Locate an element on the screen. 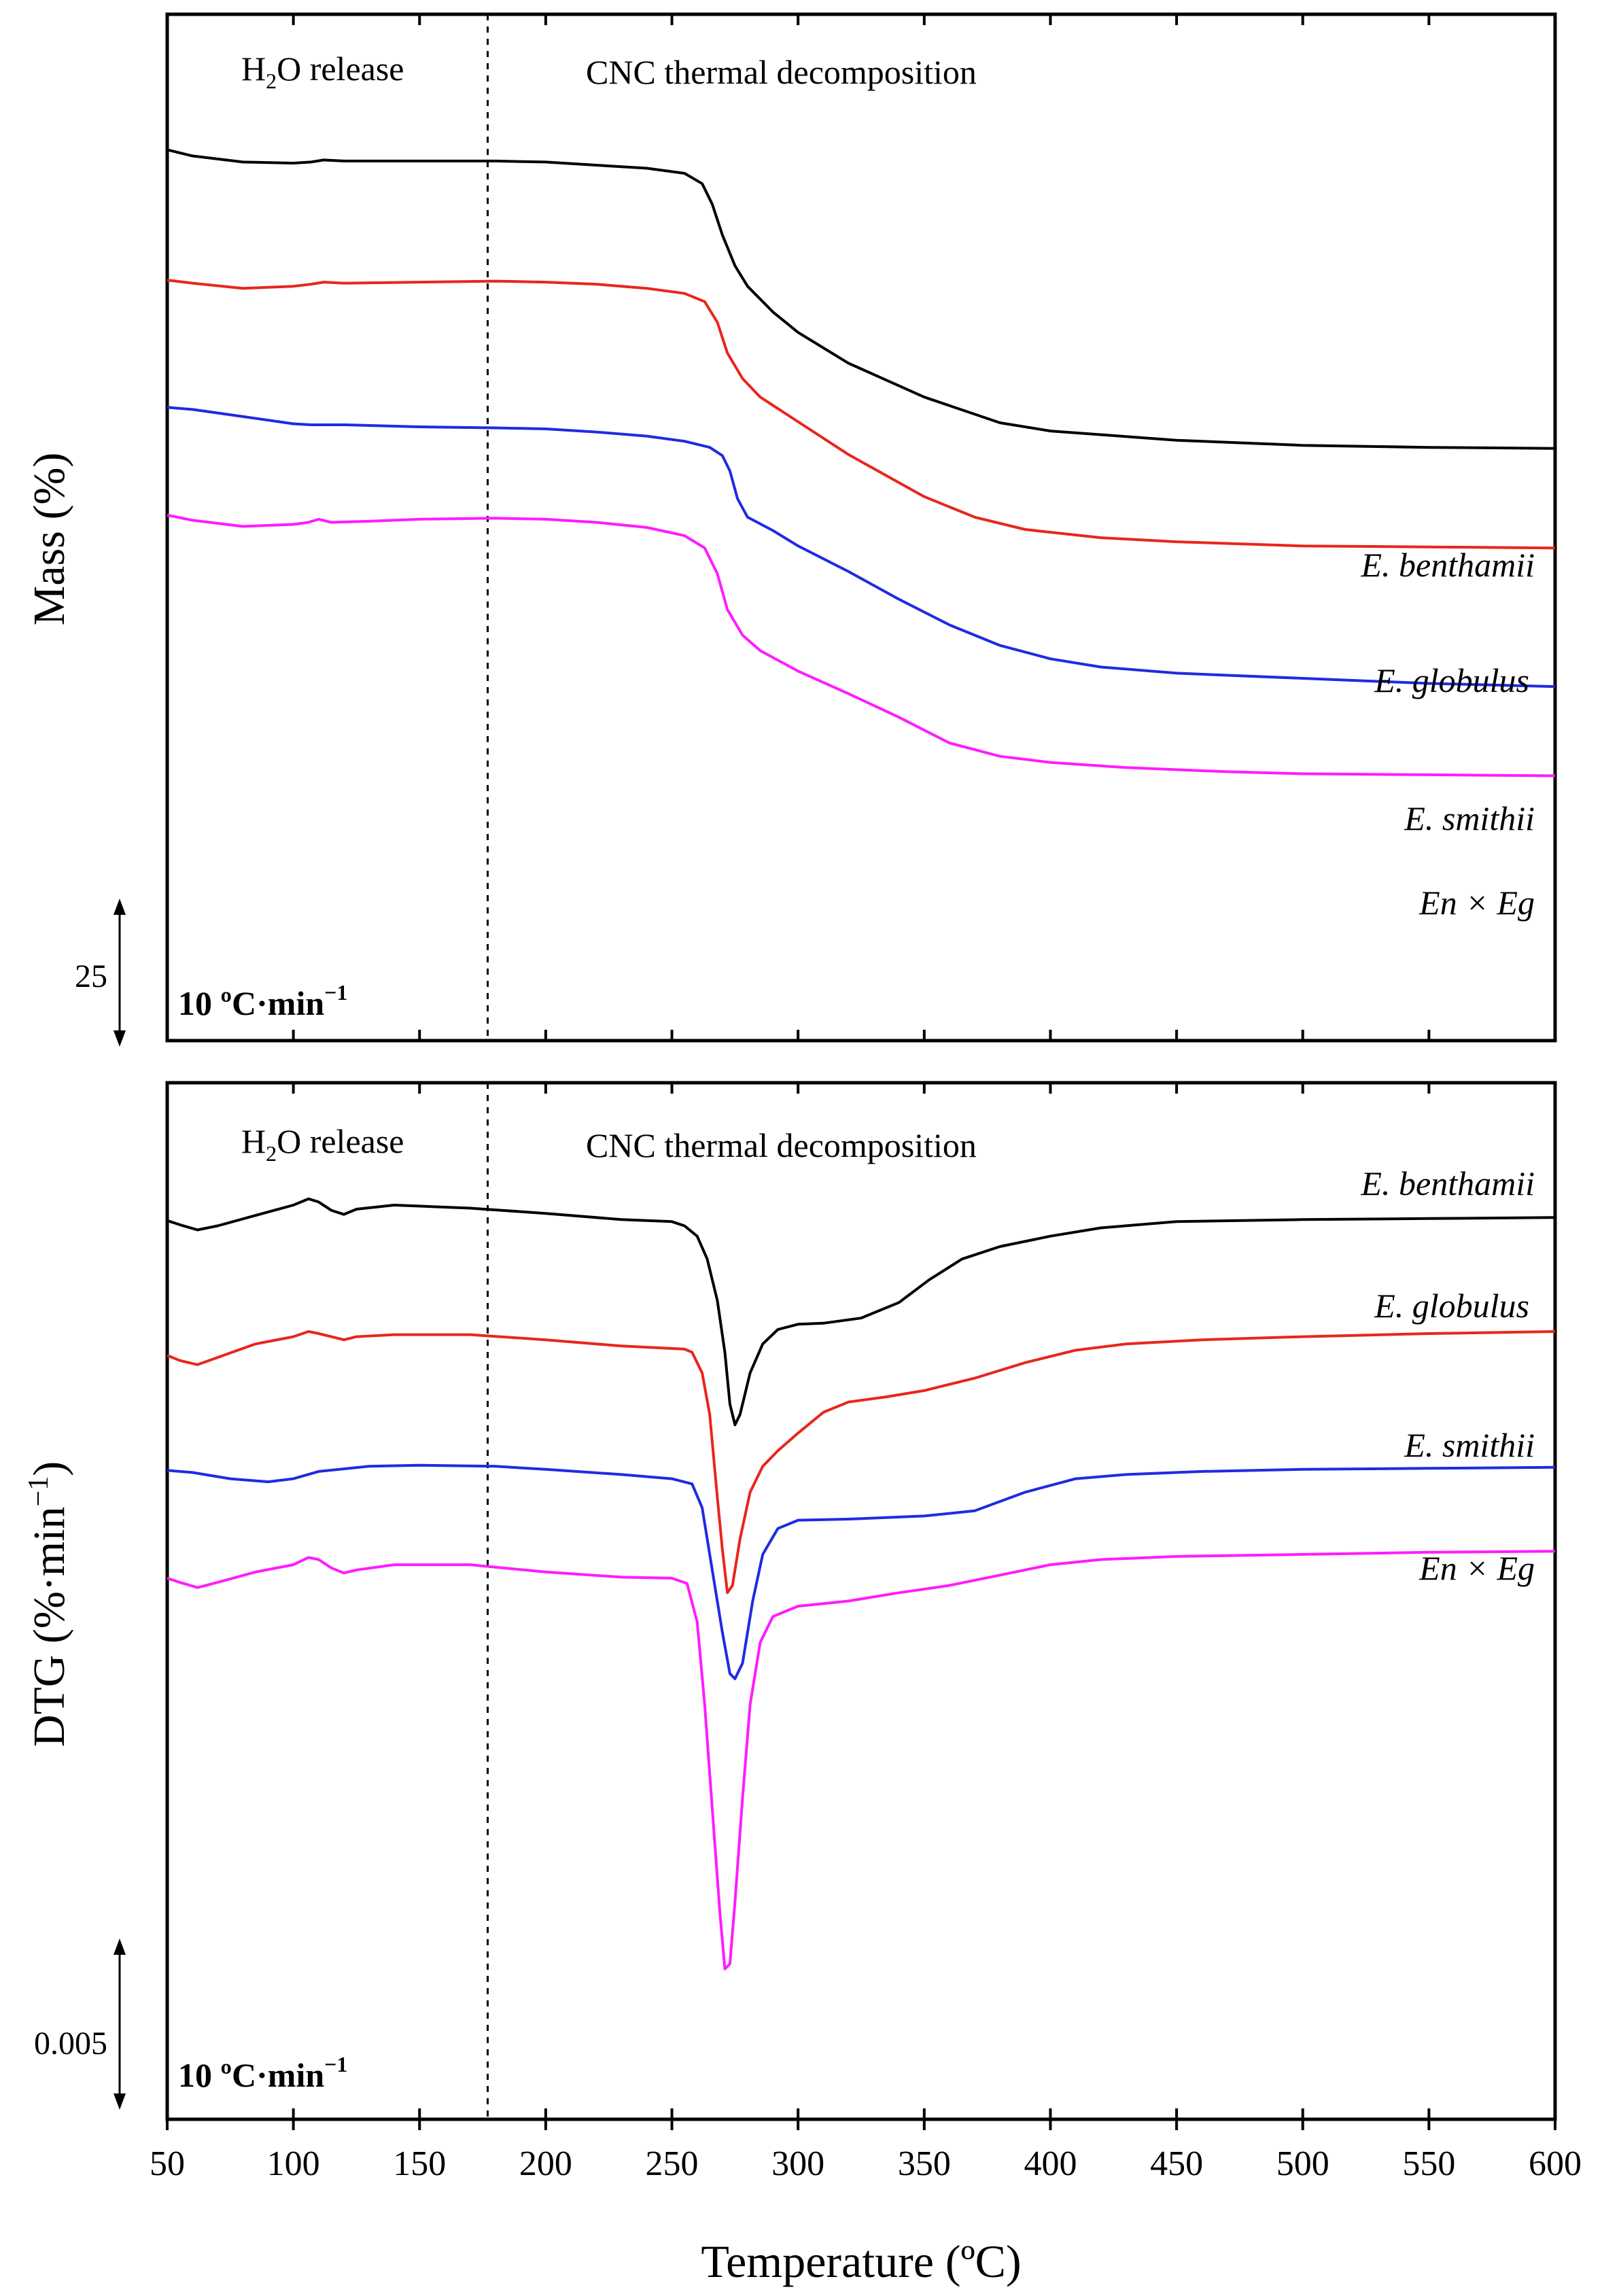  x-tick-label-300: 300 is located at coordinates (797, 2163).